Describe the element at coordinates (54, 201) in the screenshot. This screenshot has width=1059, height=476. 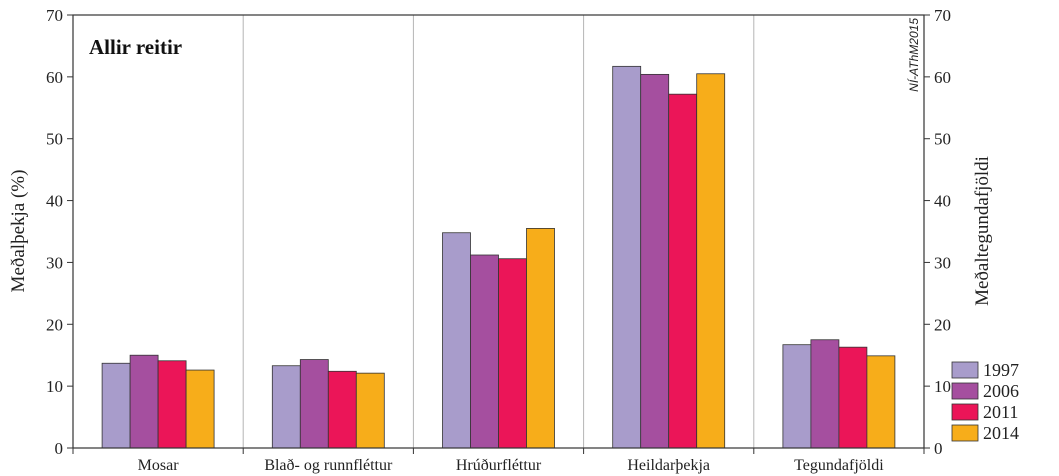
I see `y-tick-label-left: 40` at that location.